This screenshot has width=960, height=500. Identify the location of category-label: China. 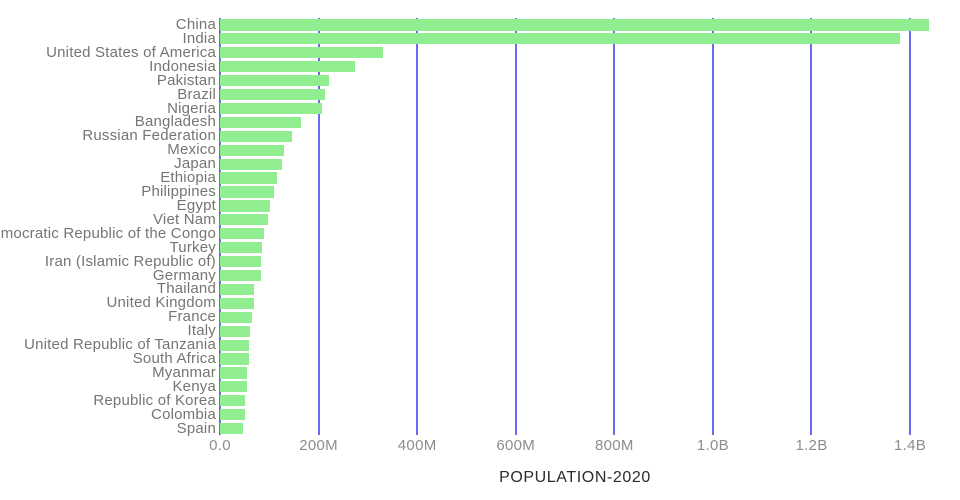
(195, 24).